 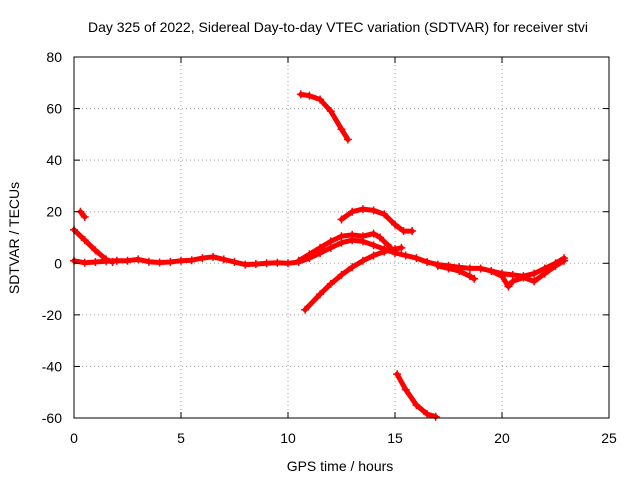 I want to click on series-track-late-dip, so click(x=528, y=273).